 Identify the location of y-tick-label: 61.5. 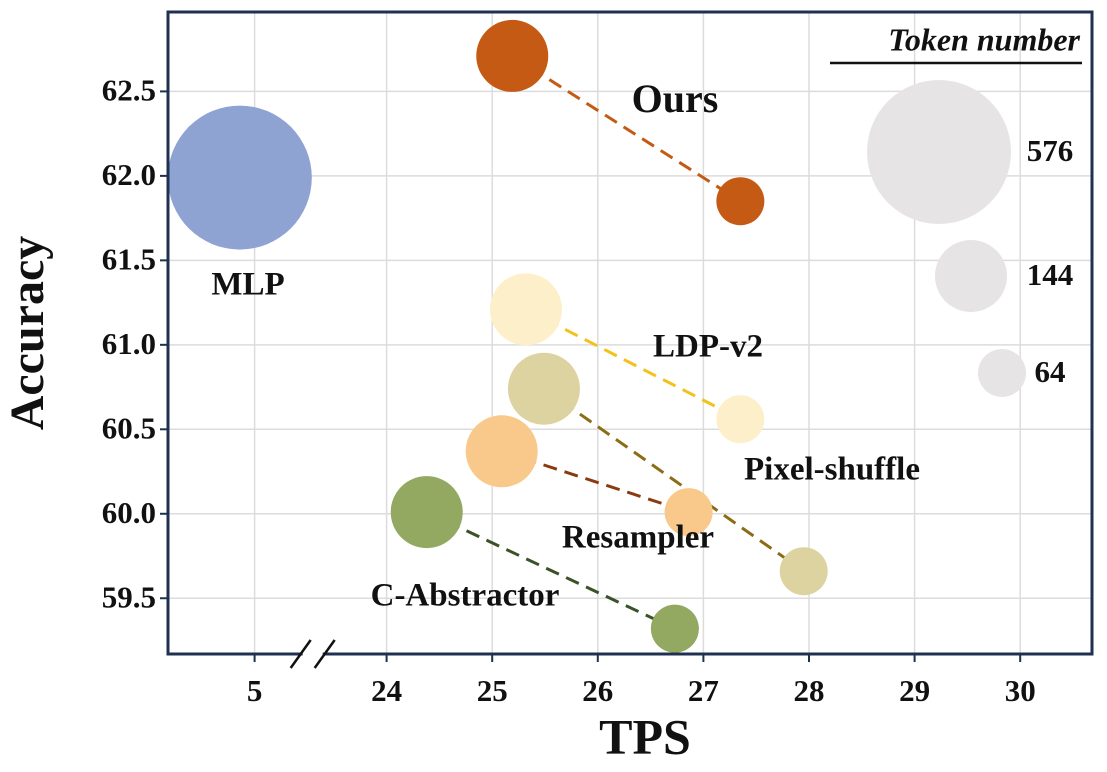
(129, 258).